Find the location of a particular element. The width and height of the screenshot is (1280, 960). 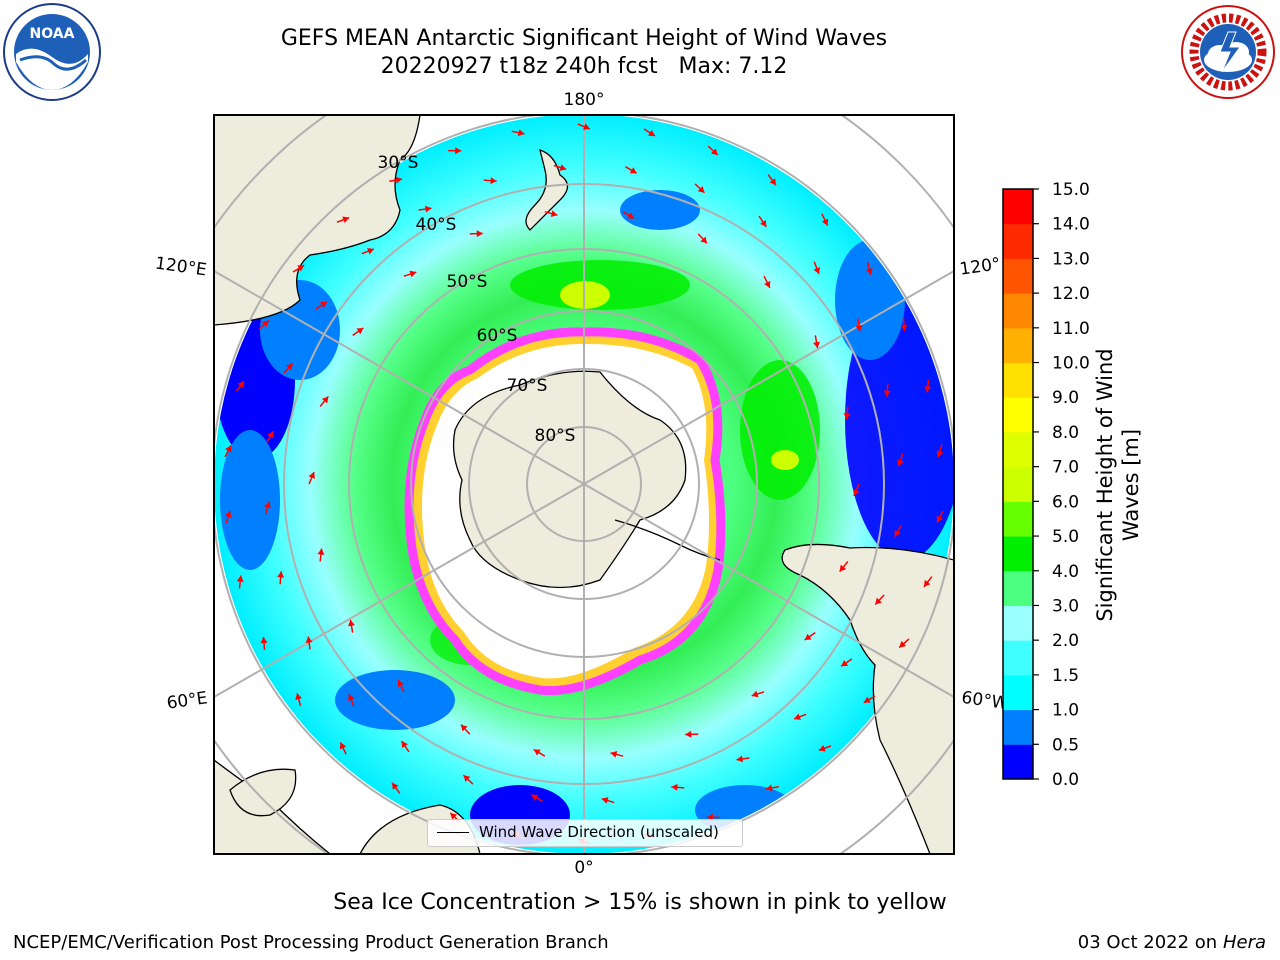

lon-label-top: 180° is located at coordinates (584, 100).